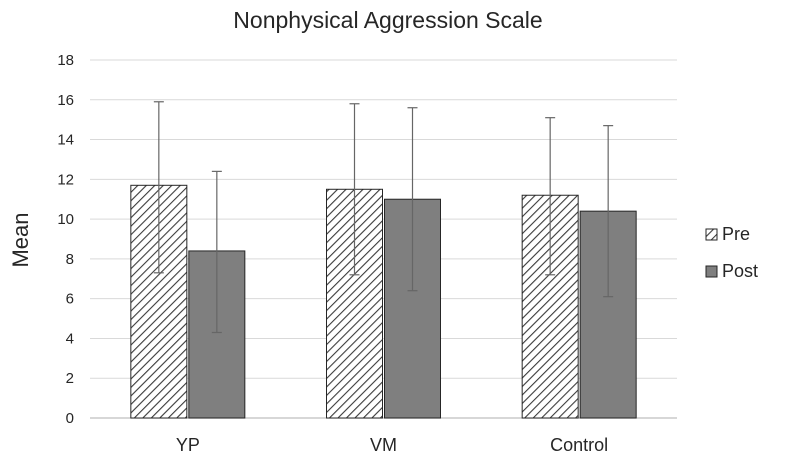 This screenshot has height=462, width=786. What do you see at coordinates (216, 252) in the screenshot?
I see `error-bar-post-yp` at bounding box center [216, 252].